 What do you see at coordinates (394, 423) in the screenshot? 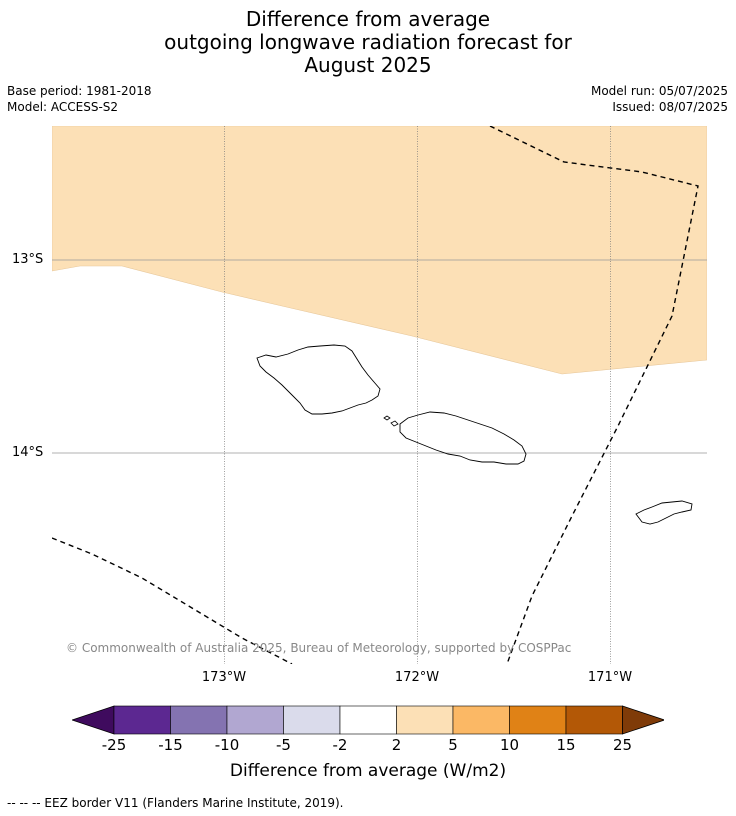
I see `islet-manono` at bounding box center [394, 423].